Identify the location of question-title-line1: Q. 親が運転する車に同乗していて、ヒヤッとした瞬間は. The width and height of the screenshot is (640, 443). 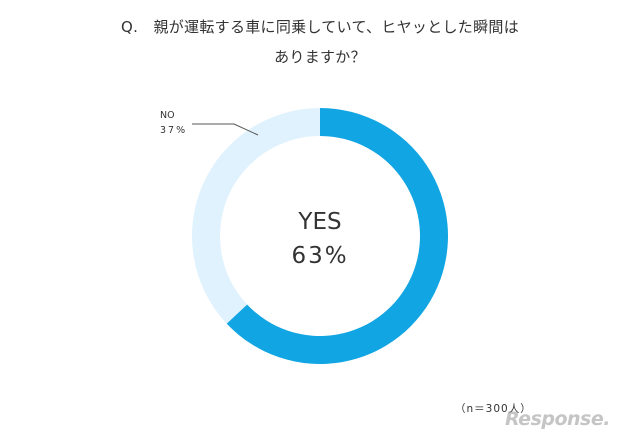
(320, 27).